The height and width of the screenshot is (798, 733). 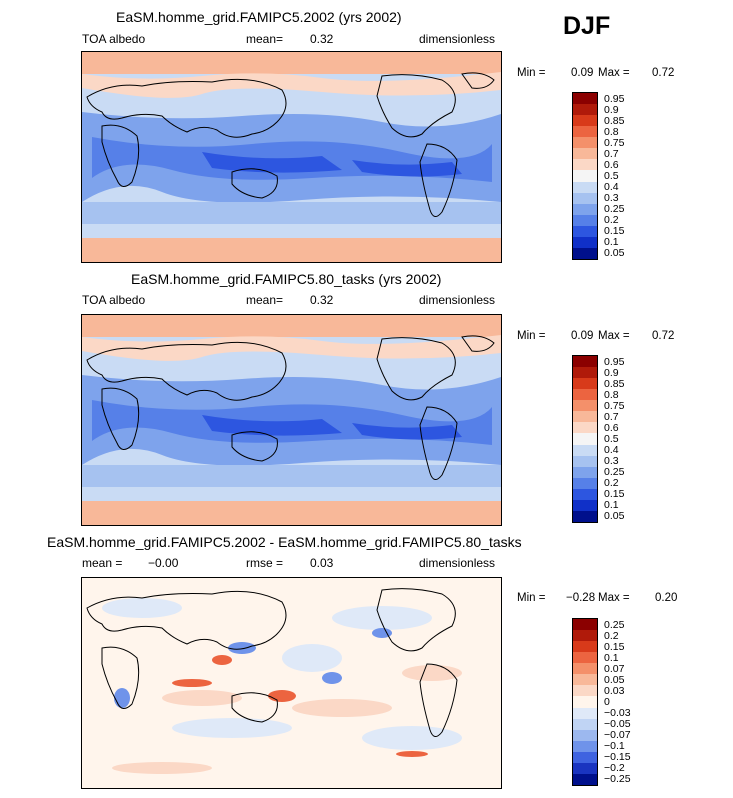 What do you see at coordinates (457, 39) in the screenshot?
I see `panel-1-units: dimensionless` at bounding box center [457, 39].